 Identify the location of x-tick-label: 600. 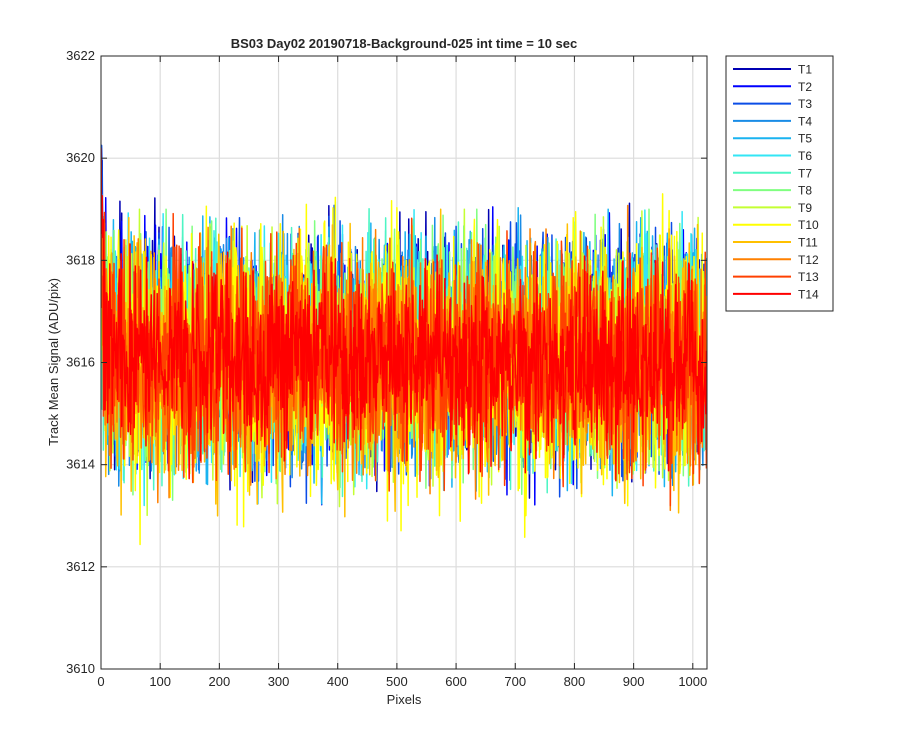
(456, 681).